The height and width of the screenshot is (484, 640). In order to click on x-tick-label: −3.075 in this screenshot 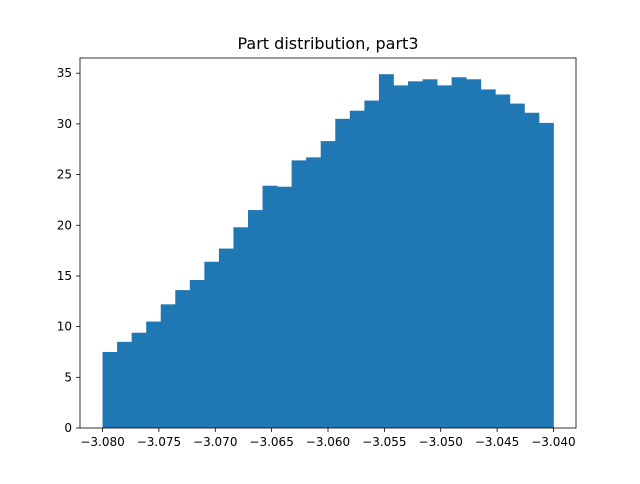, I will do `click(159, 442)`.